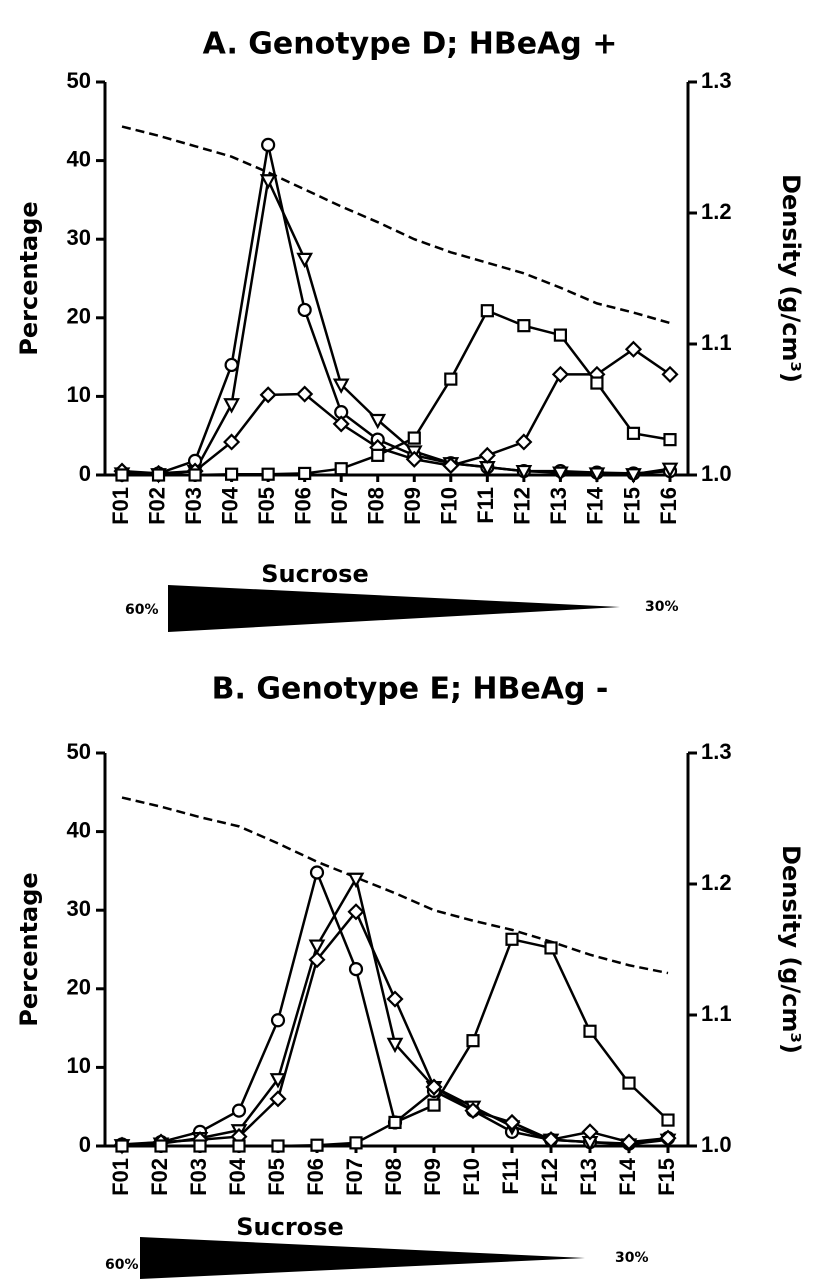 Image resolution: width=813 pixels, height=1279 pixels. I want to click on x-tick-label: F15, so click(666, 1177).